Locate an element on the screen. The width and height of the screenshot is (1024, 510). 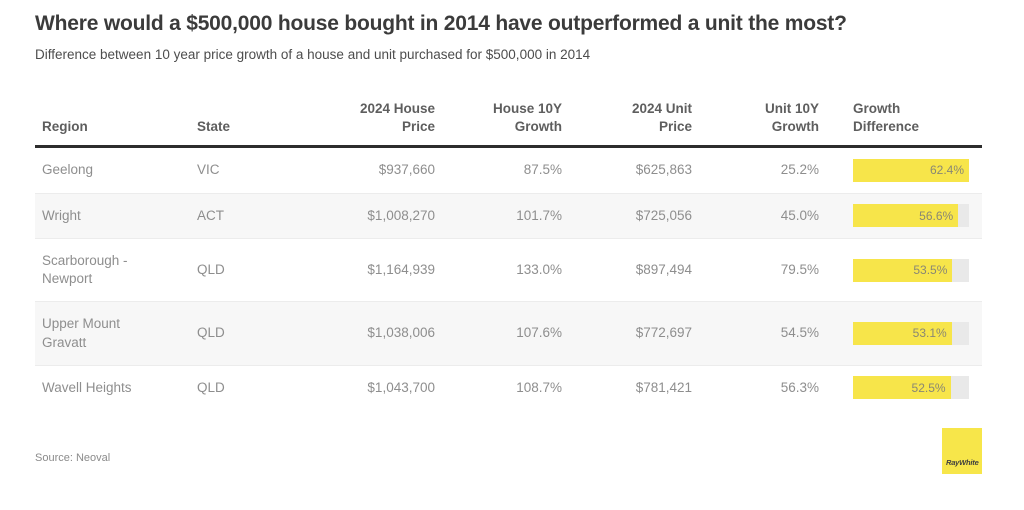
cell-2024-house-price: $1,008,270 is located at coordinates (401, 215).